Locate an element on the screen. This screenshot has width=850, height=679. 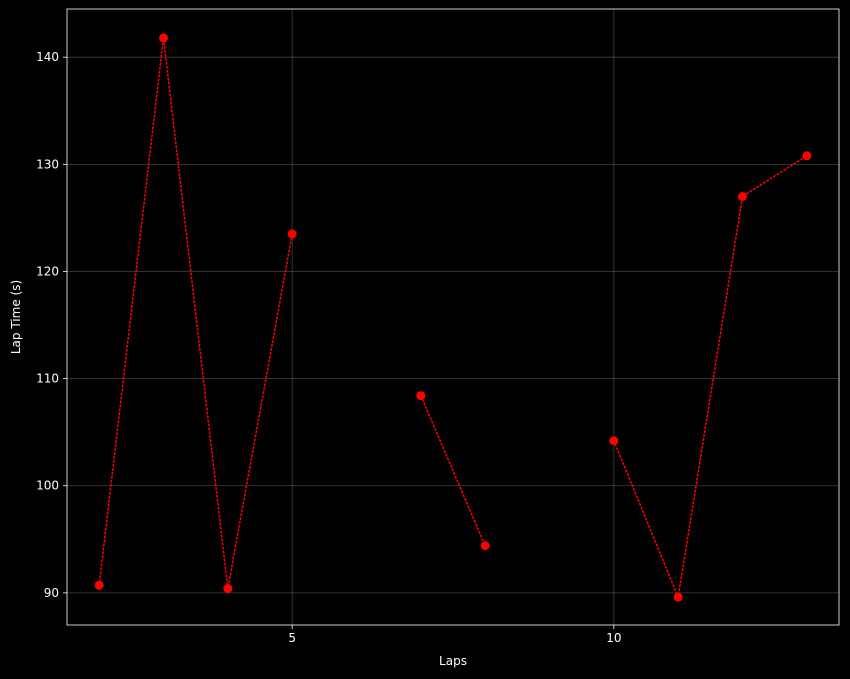
x-axis-label: Laps is located at coordinates (453, 661).